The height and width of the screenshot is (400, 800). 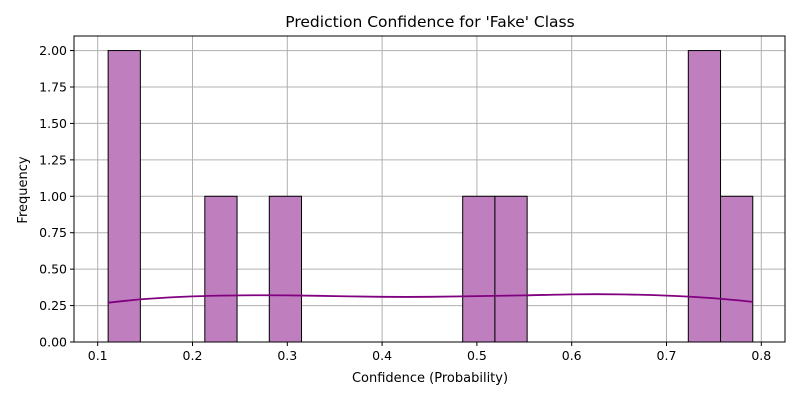 What do you see at coordinates (23, 189) in the screenshot?
I see `y-axis-title: Frequency` at bounding box center [23, 189].